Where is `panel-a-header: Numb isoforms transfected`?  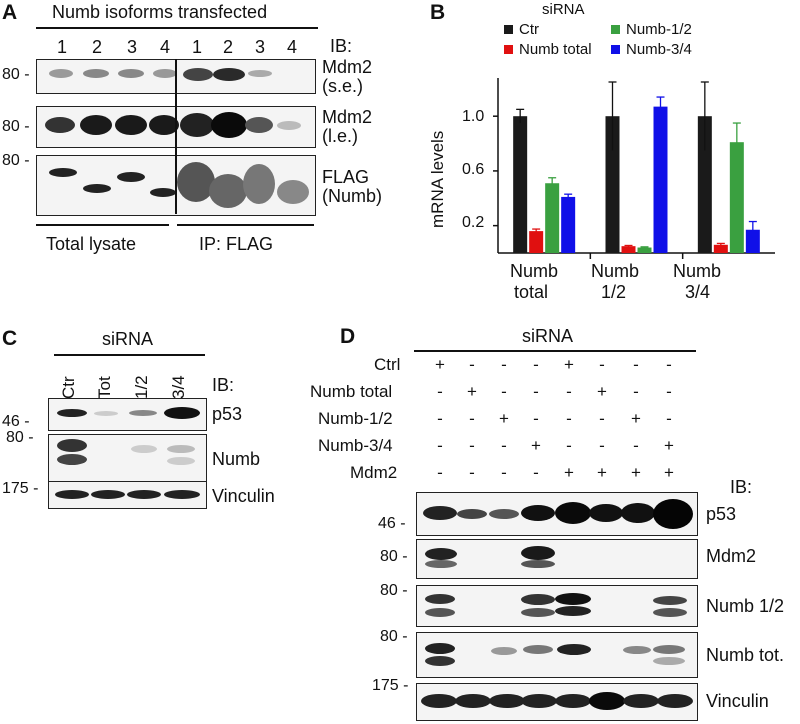 panel-a-header: Numb isoforms transfected is located at coordinates (160, 12).